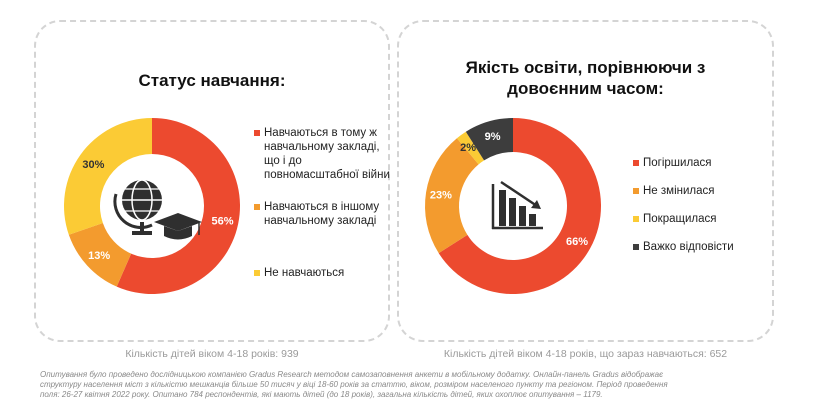 The height and width of the screenshot is (416, 823). I want to click on data-label: 30%, so click(93, 165).